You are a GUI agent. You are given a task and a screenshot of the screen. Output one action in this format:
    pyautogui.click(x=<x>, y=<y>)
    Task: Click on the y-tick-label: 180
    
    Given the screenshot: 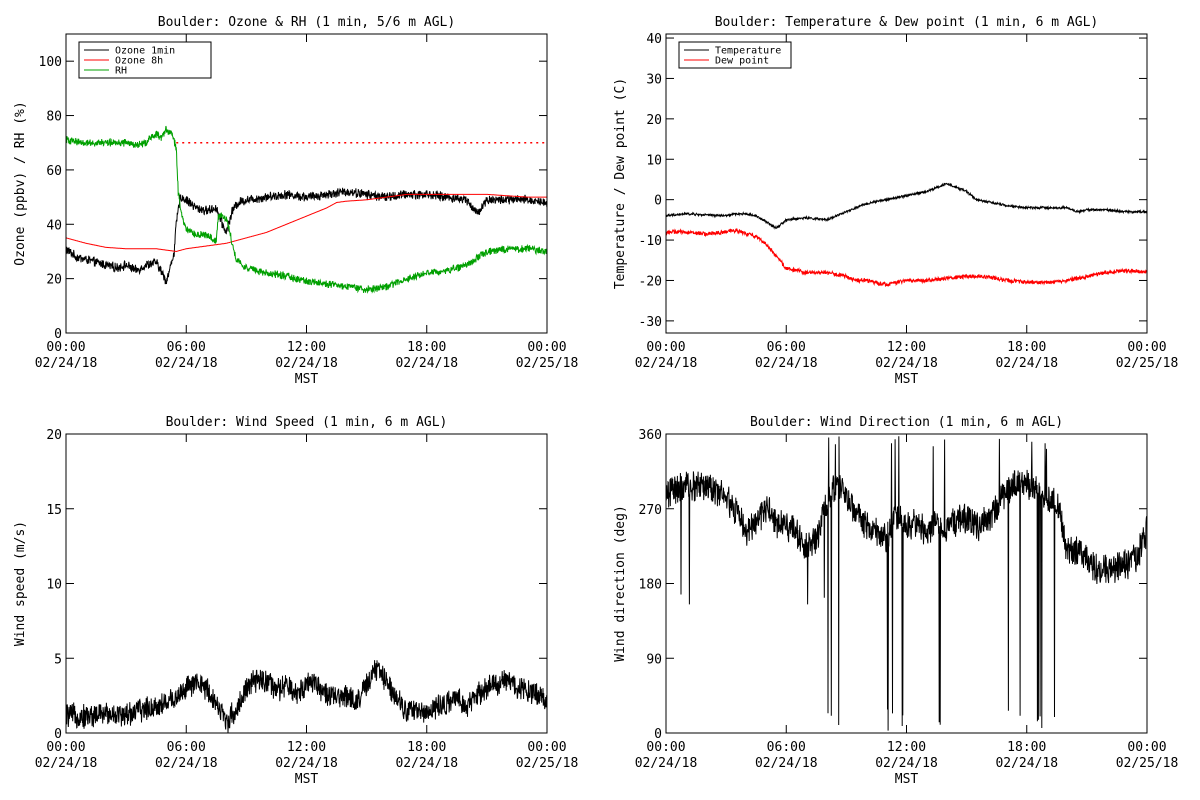 What is the action you would take?
    pyautogui.click(x=650, y=585)
    